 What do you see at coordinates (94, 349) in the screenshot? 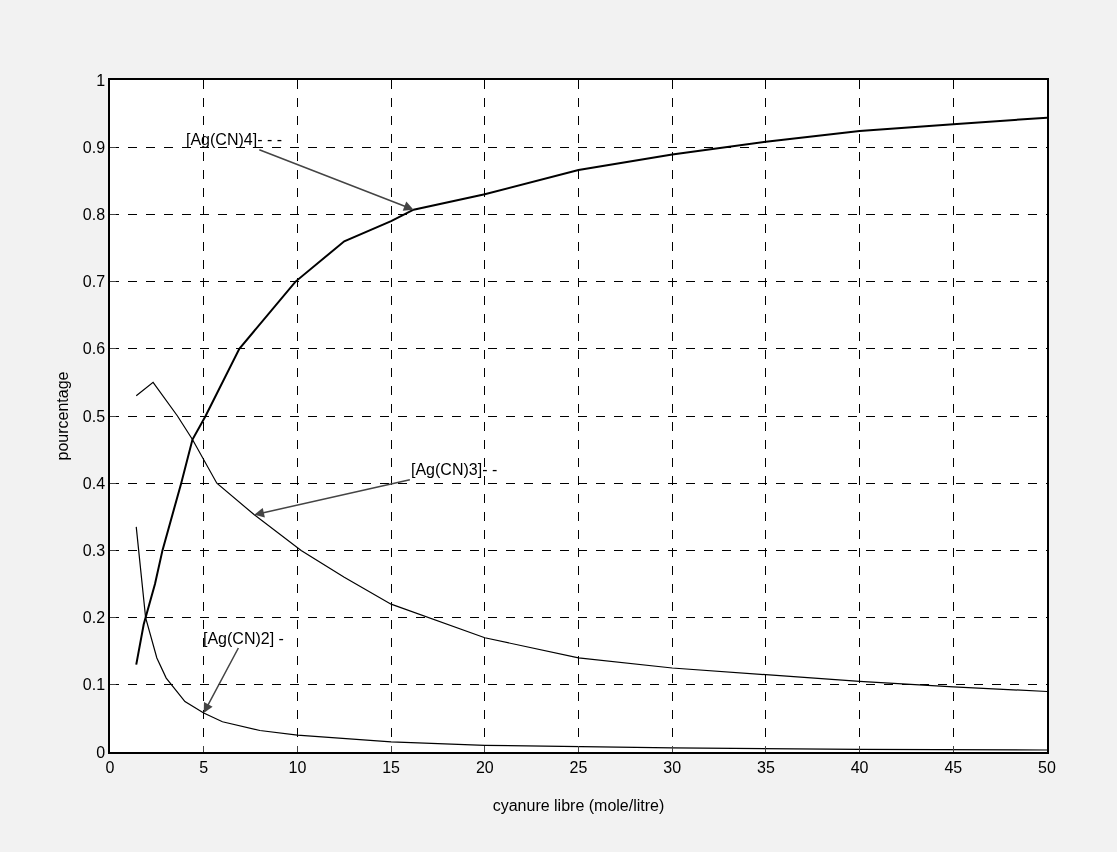
I see `y-tick-label: 0.6` at bounding box center [94, 349].